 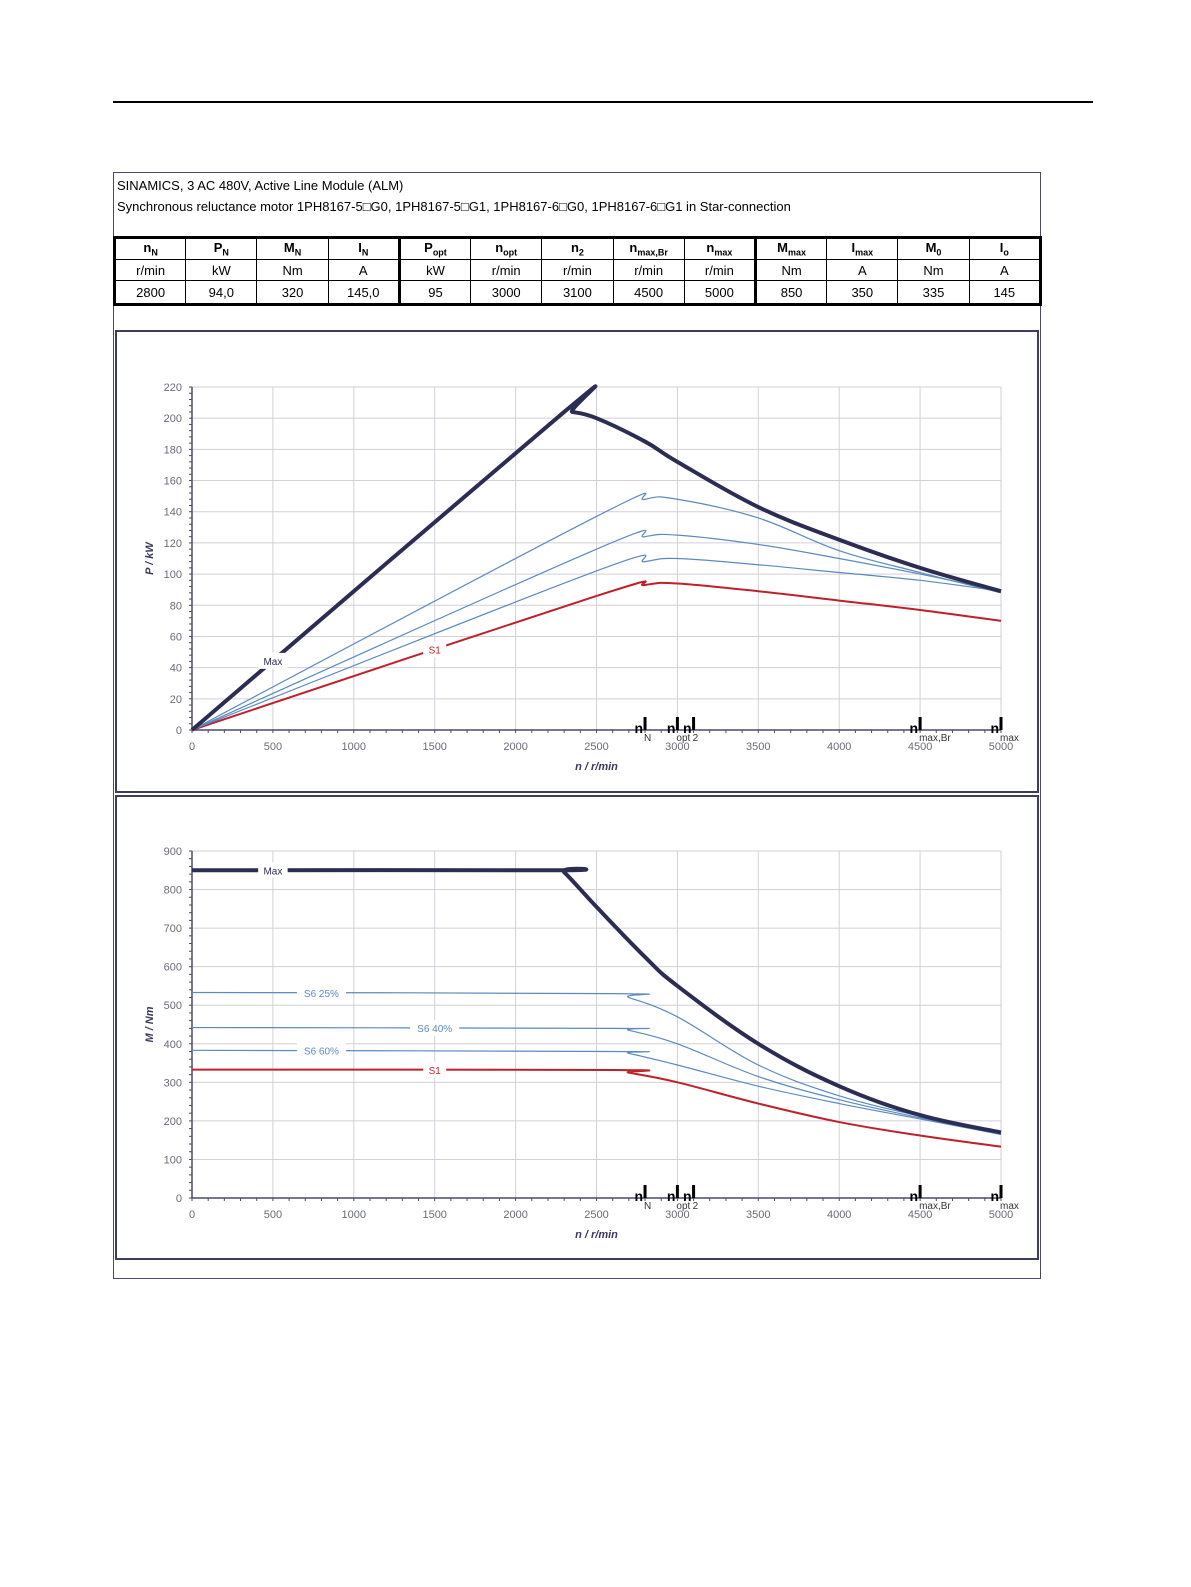 What do you see at coordinates (354, 1215) in the screenshot?
I see `x-tick-label: 1000` at bounding box center [354, 1215].